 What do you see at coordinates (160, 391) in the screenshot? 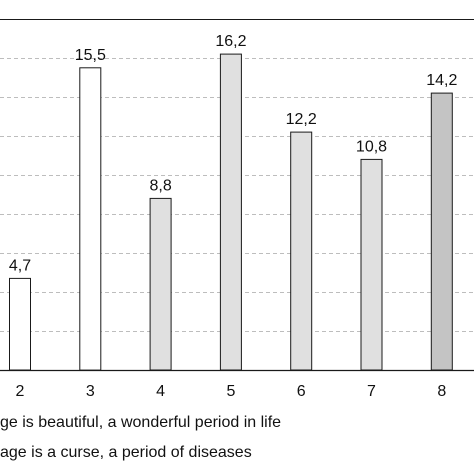
I see `x-tick-label-4: 4` at bounding box center [160, 391].